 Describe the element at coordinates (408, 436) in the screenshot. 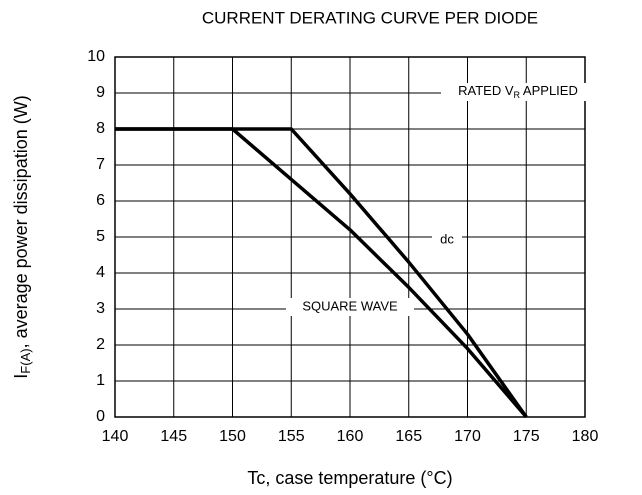

I see `x-tick-label: 165` at that location.